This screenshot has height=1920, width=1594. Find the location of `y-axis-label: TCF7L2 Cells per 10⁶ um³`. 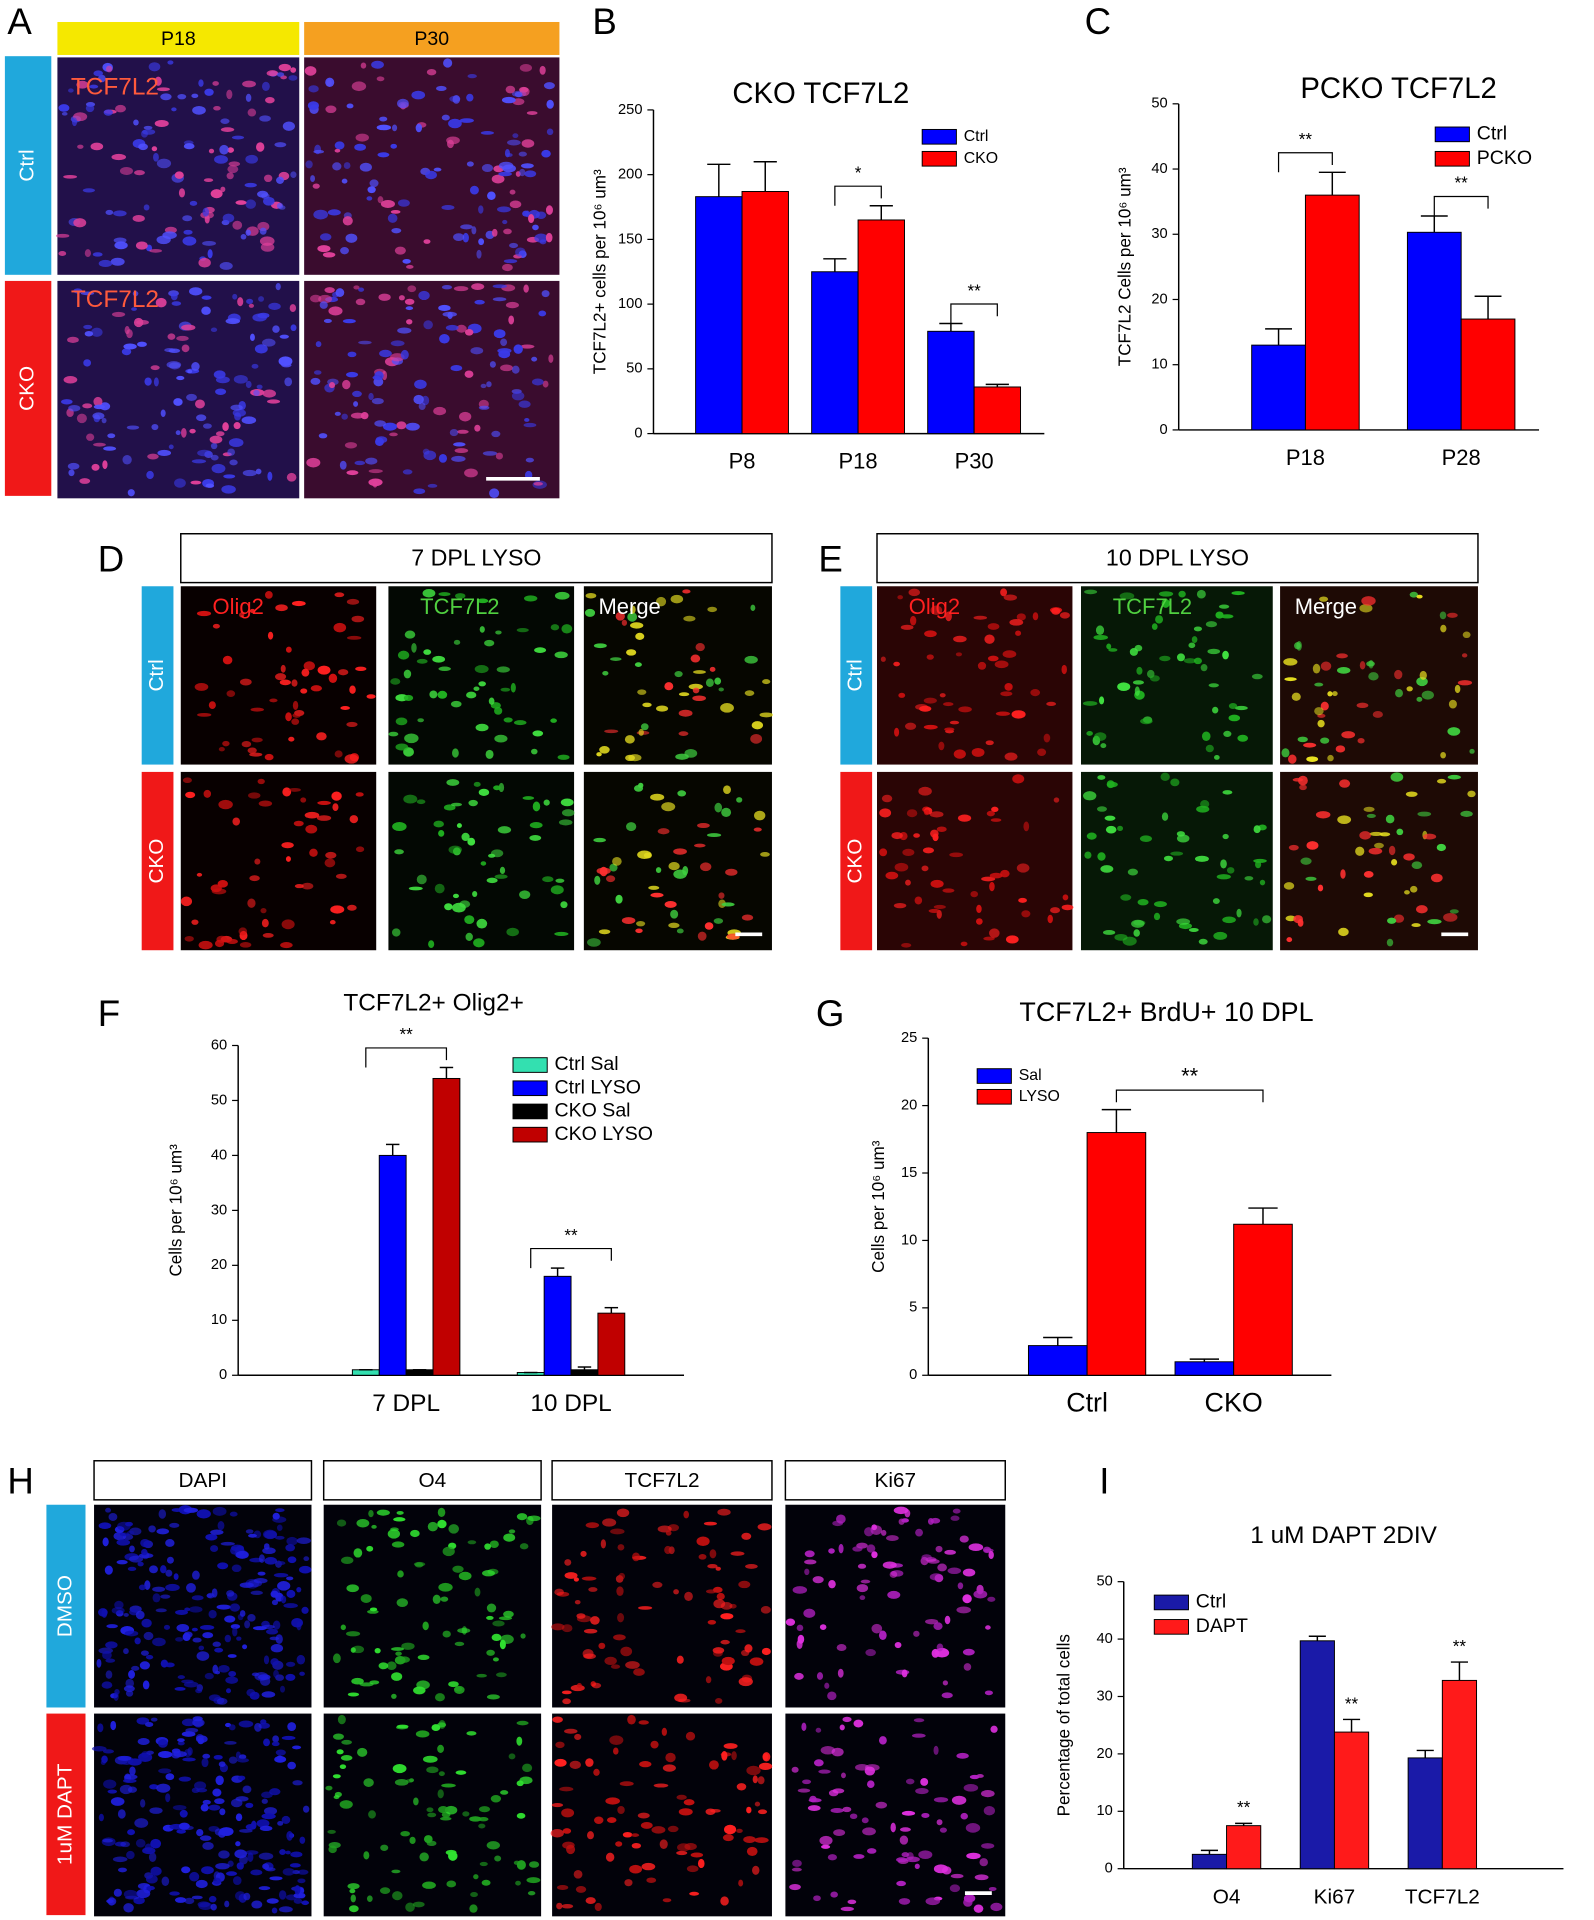

y-axis-label: TCF7L2 Cells per 10⁶ um³ is located at coordinates (1125, 266).